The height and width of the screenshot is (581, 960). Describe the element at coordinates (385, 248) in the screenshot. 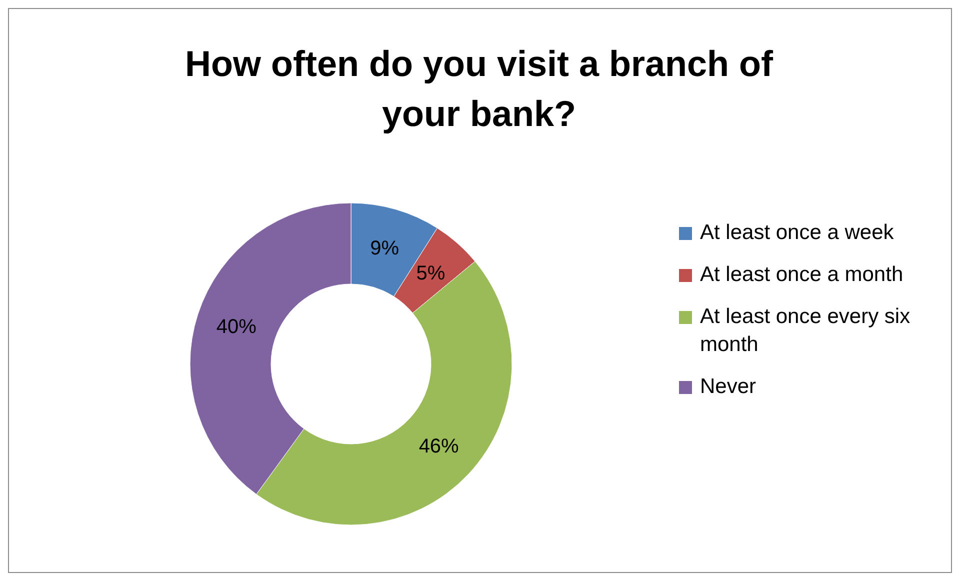

I see `data-label: 9%` at that location.